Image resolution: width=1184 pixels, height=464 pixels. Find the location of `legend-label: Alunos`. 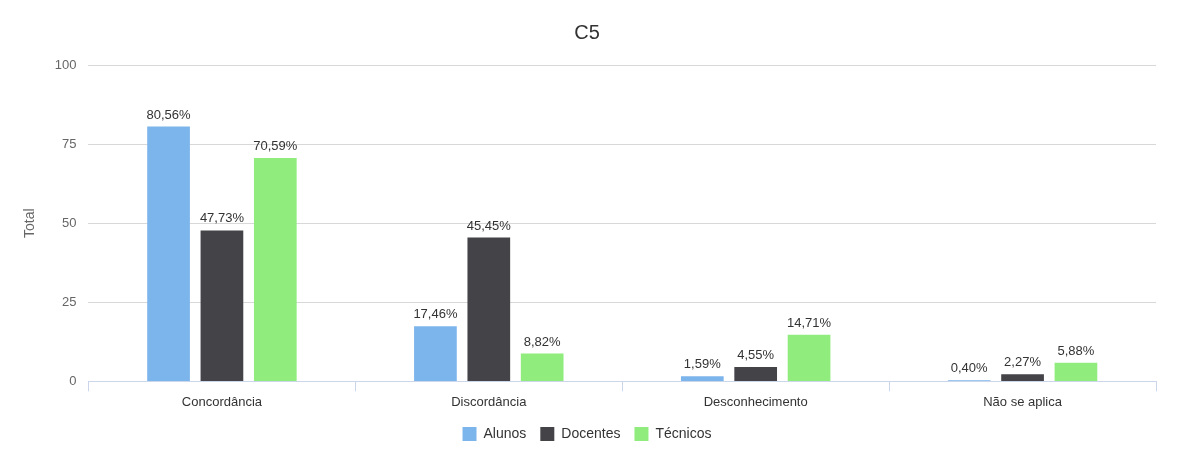

legend-label: Alunos is located at coordinates (505, 432).